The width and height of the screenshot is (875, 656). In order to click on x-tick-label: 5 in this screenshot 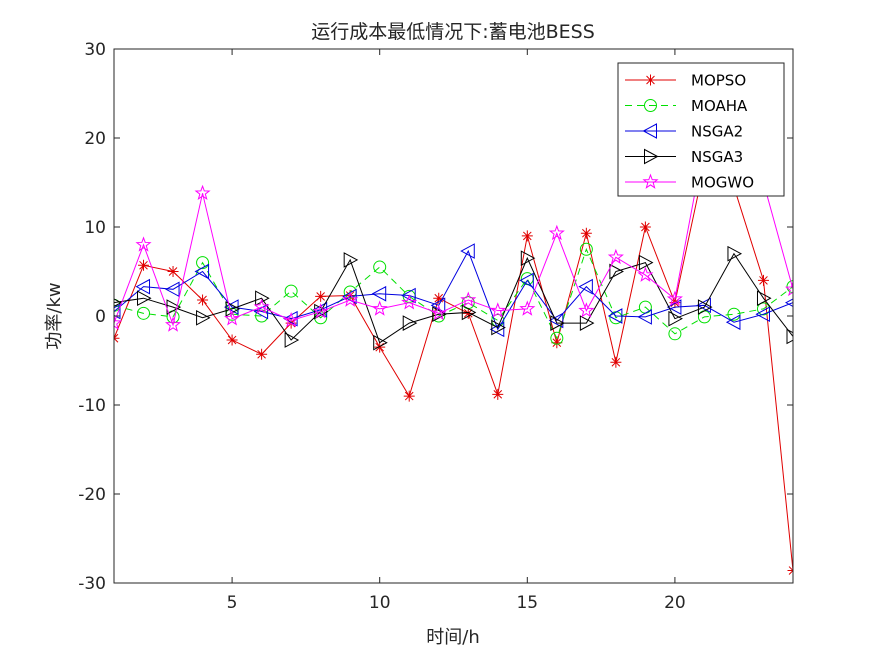, I will do `click(232, 603)`.